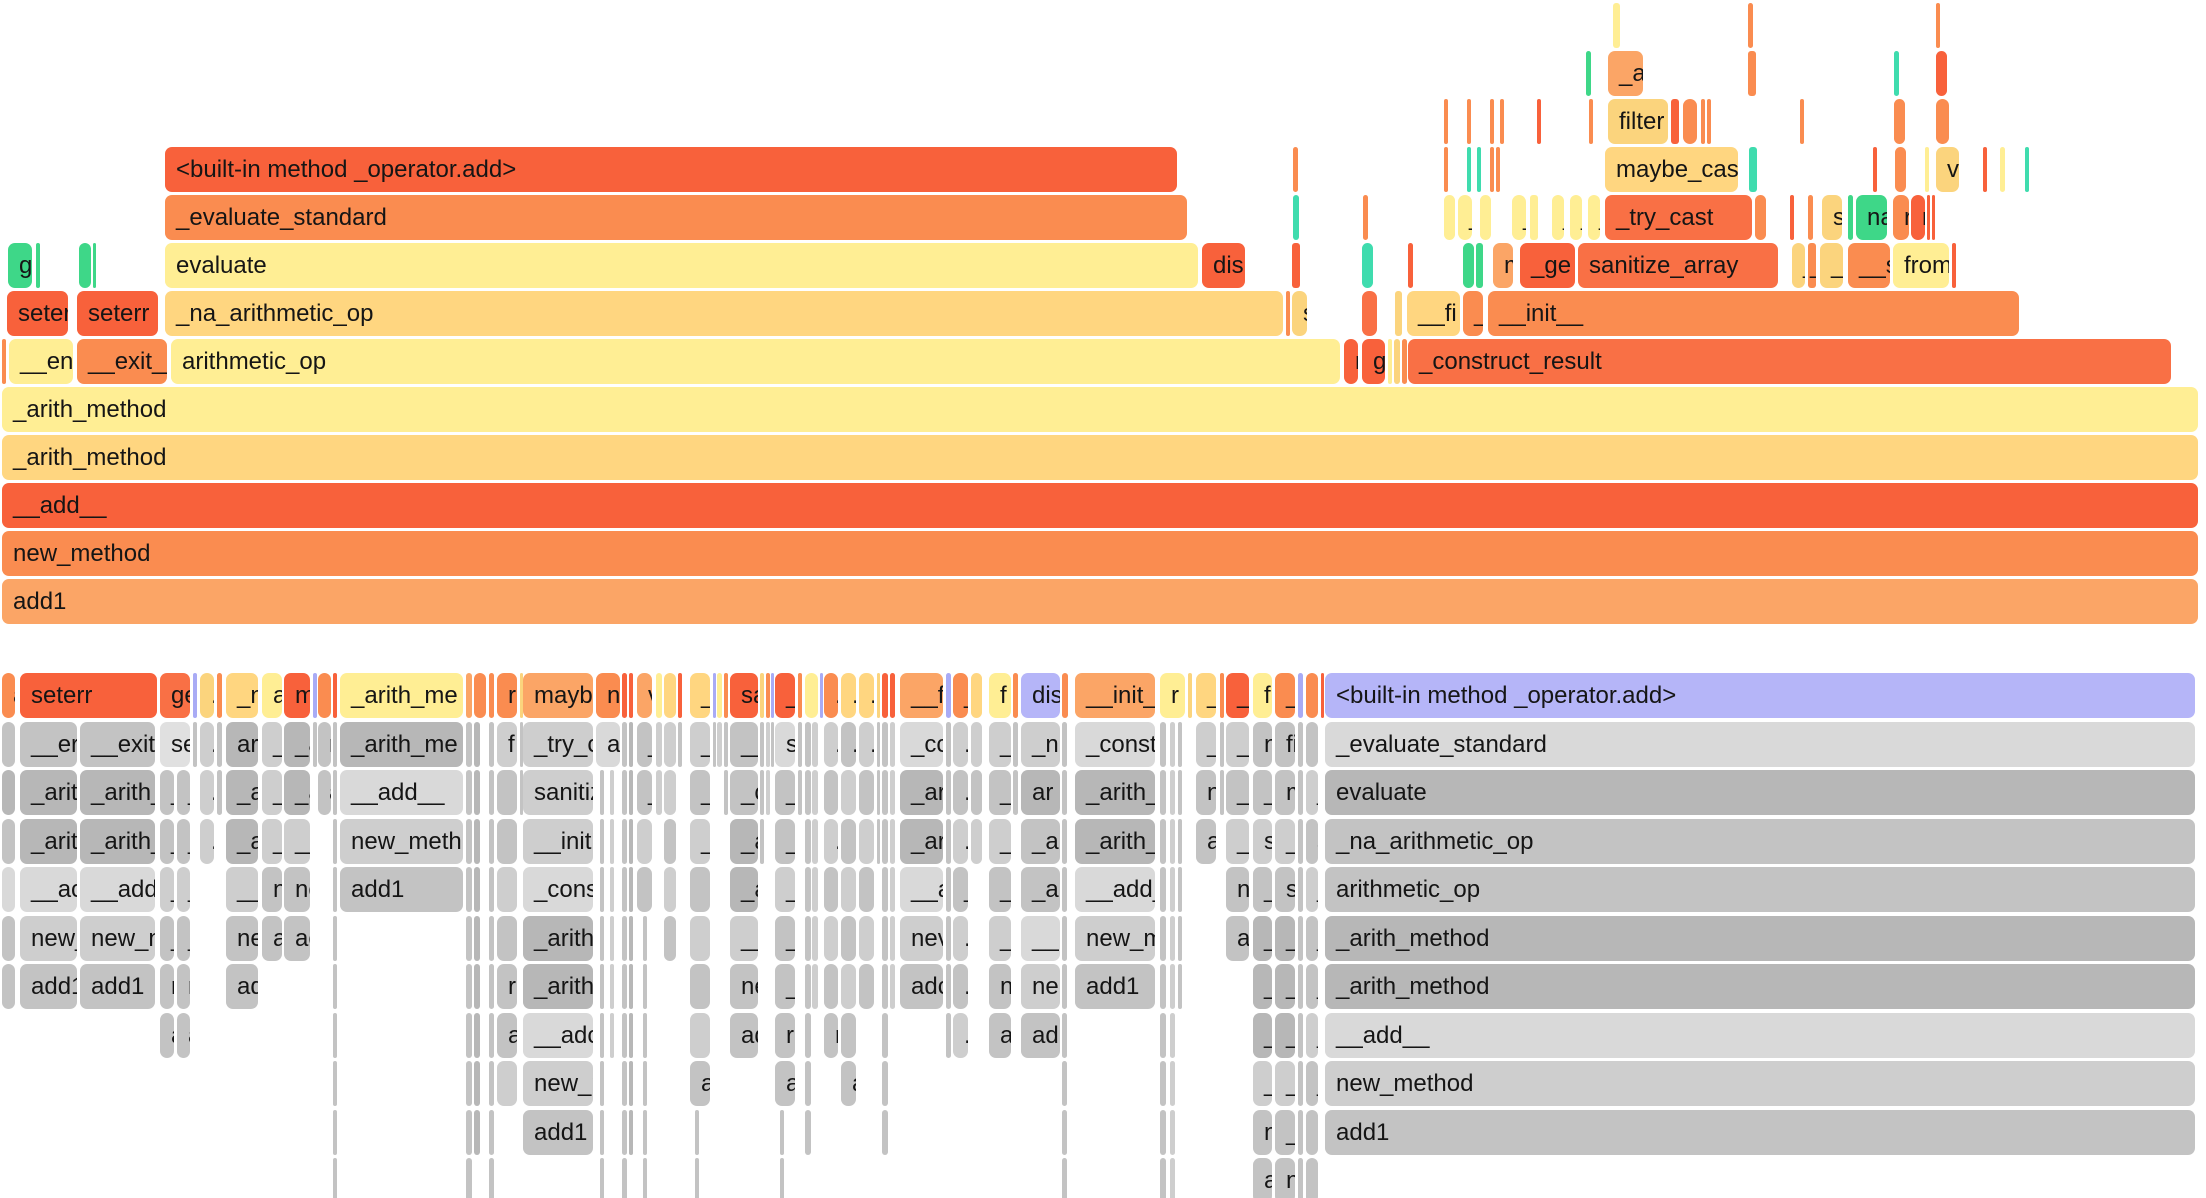 This screenshot has width=2206, height=1198. Describe the element at coordinates (1115, 695) in the screenshot. I see `flame-frame: __init_` at that location.